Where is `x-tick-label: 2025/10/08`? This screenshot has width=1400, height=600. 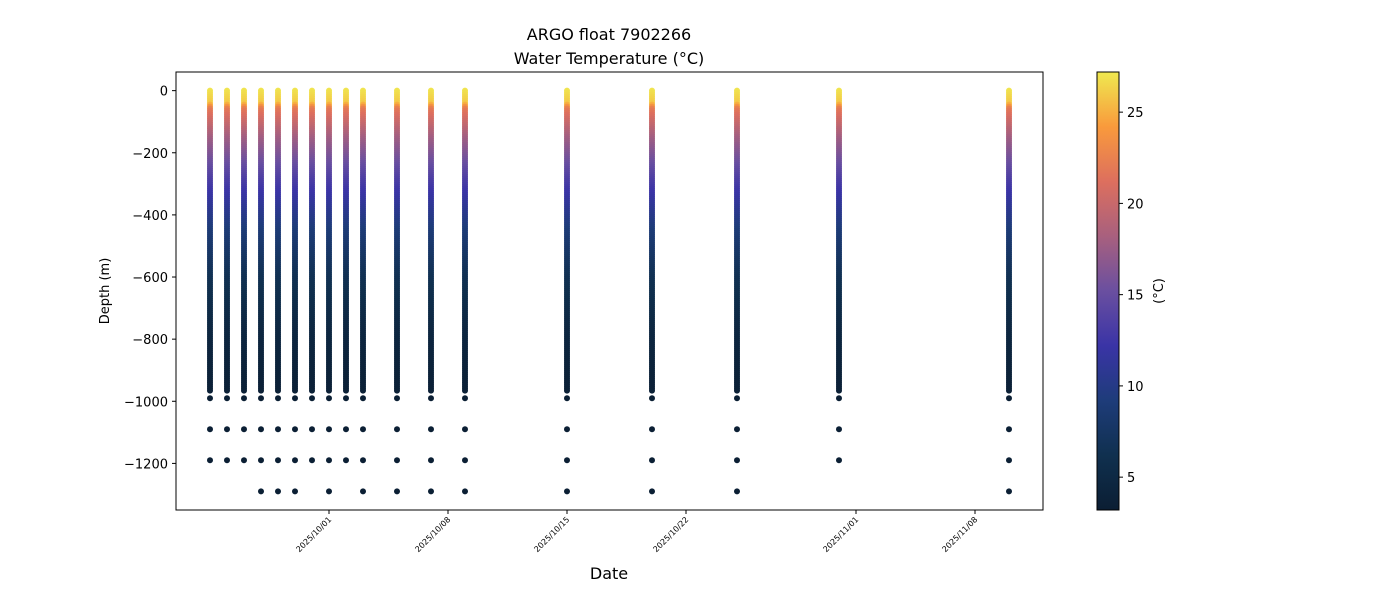
x-tick-label: 2025/10/08 is located at coordinates (432, 534).